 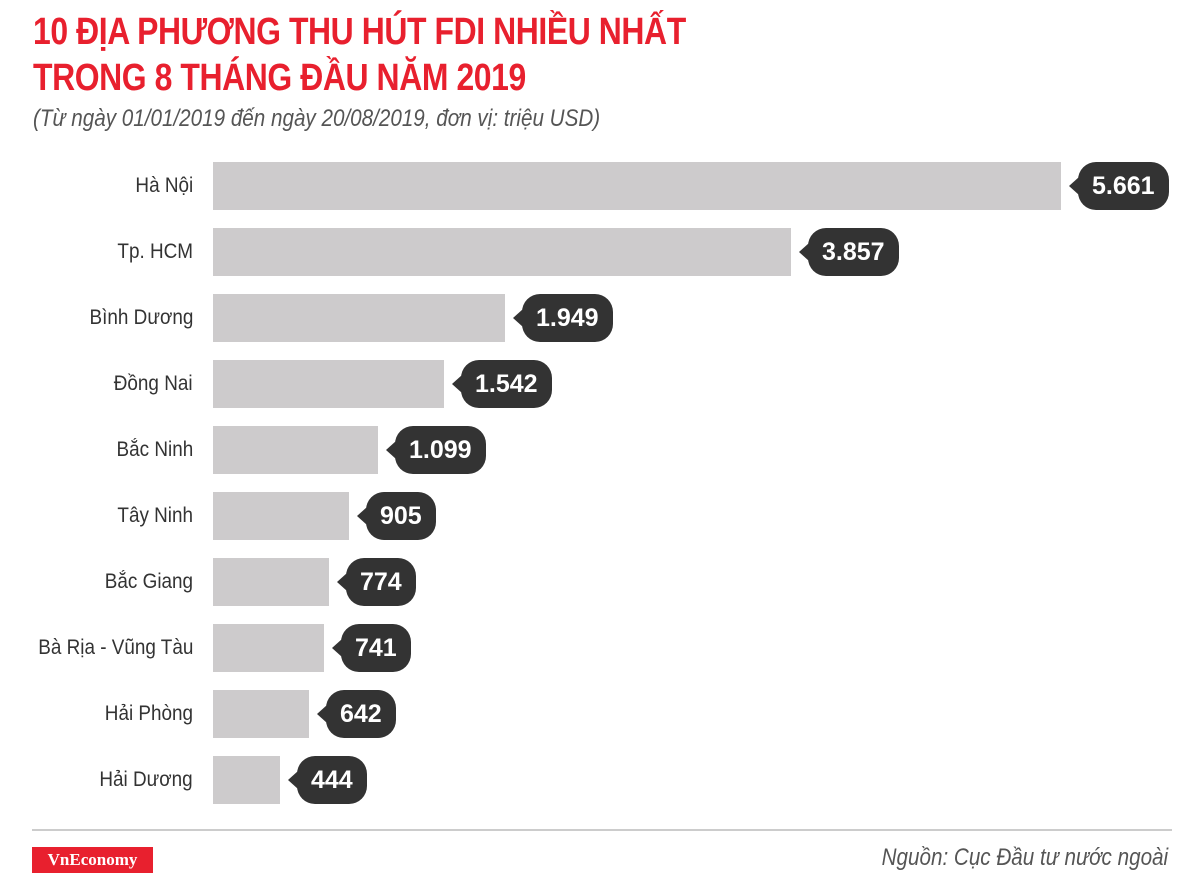 I want to click on category-label: Hải Phòng, so click(x=148, y=713).